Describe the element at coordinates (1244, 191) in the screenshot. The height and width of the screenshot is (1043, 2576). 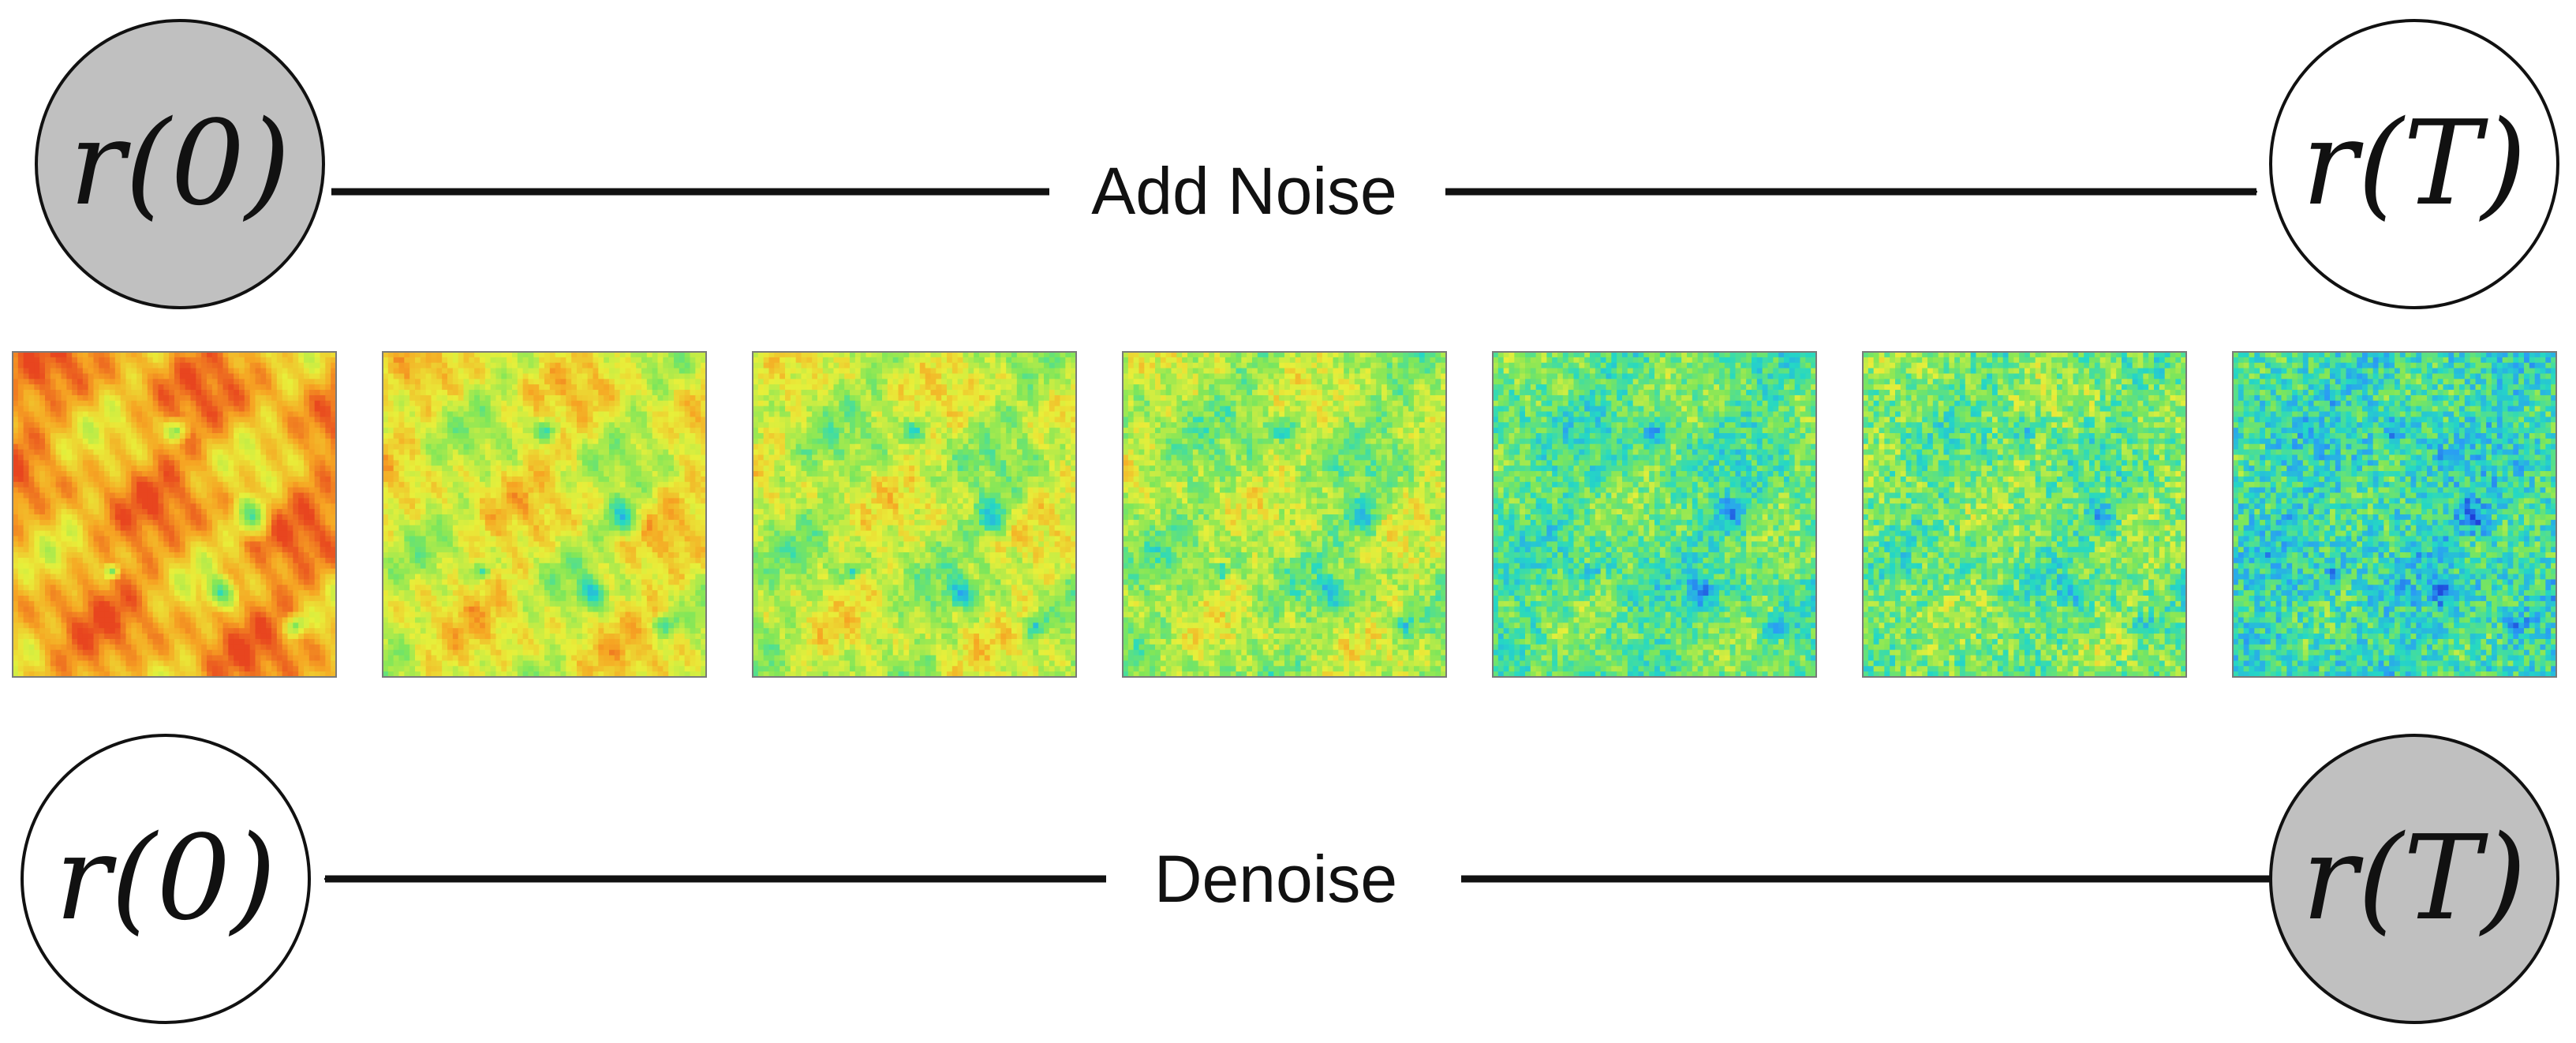
I see `add-noise-label: Add Noise` at that location.